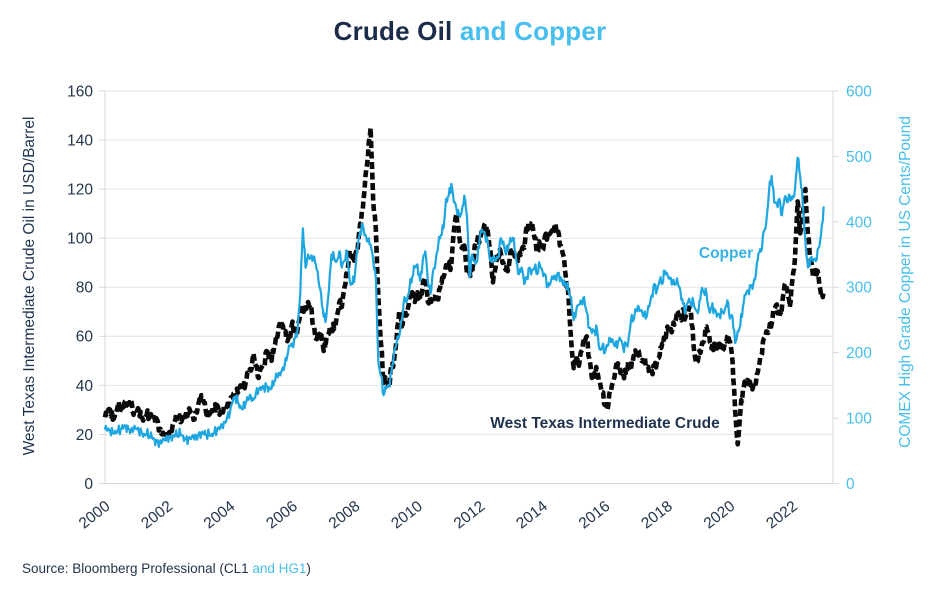 The height and width of the screenshot is (600, 940). Describe the element at coordinates (407, 515) in the screenshot. I see `x-tick-label: 2010` at that location.